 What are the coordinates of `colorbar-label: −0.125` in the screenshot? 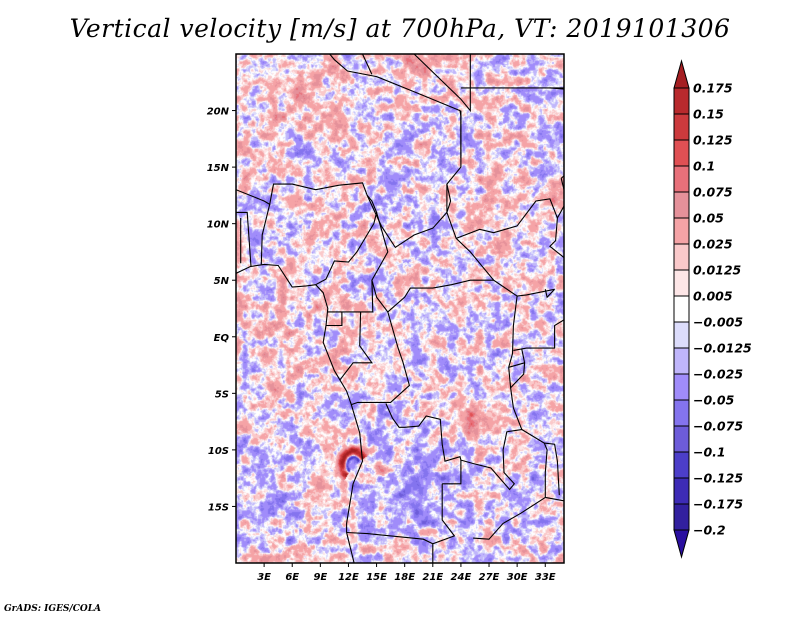 It's located at (718, 478).